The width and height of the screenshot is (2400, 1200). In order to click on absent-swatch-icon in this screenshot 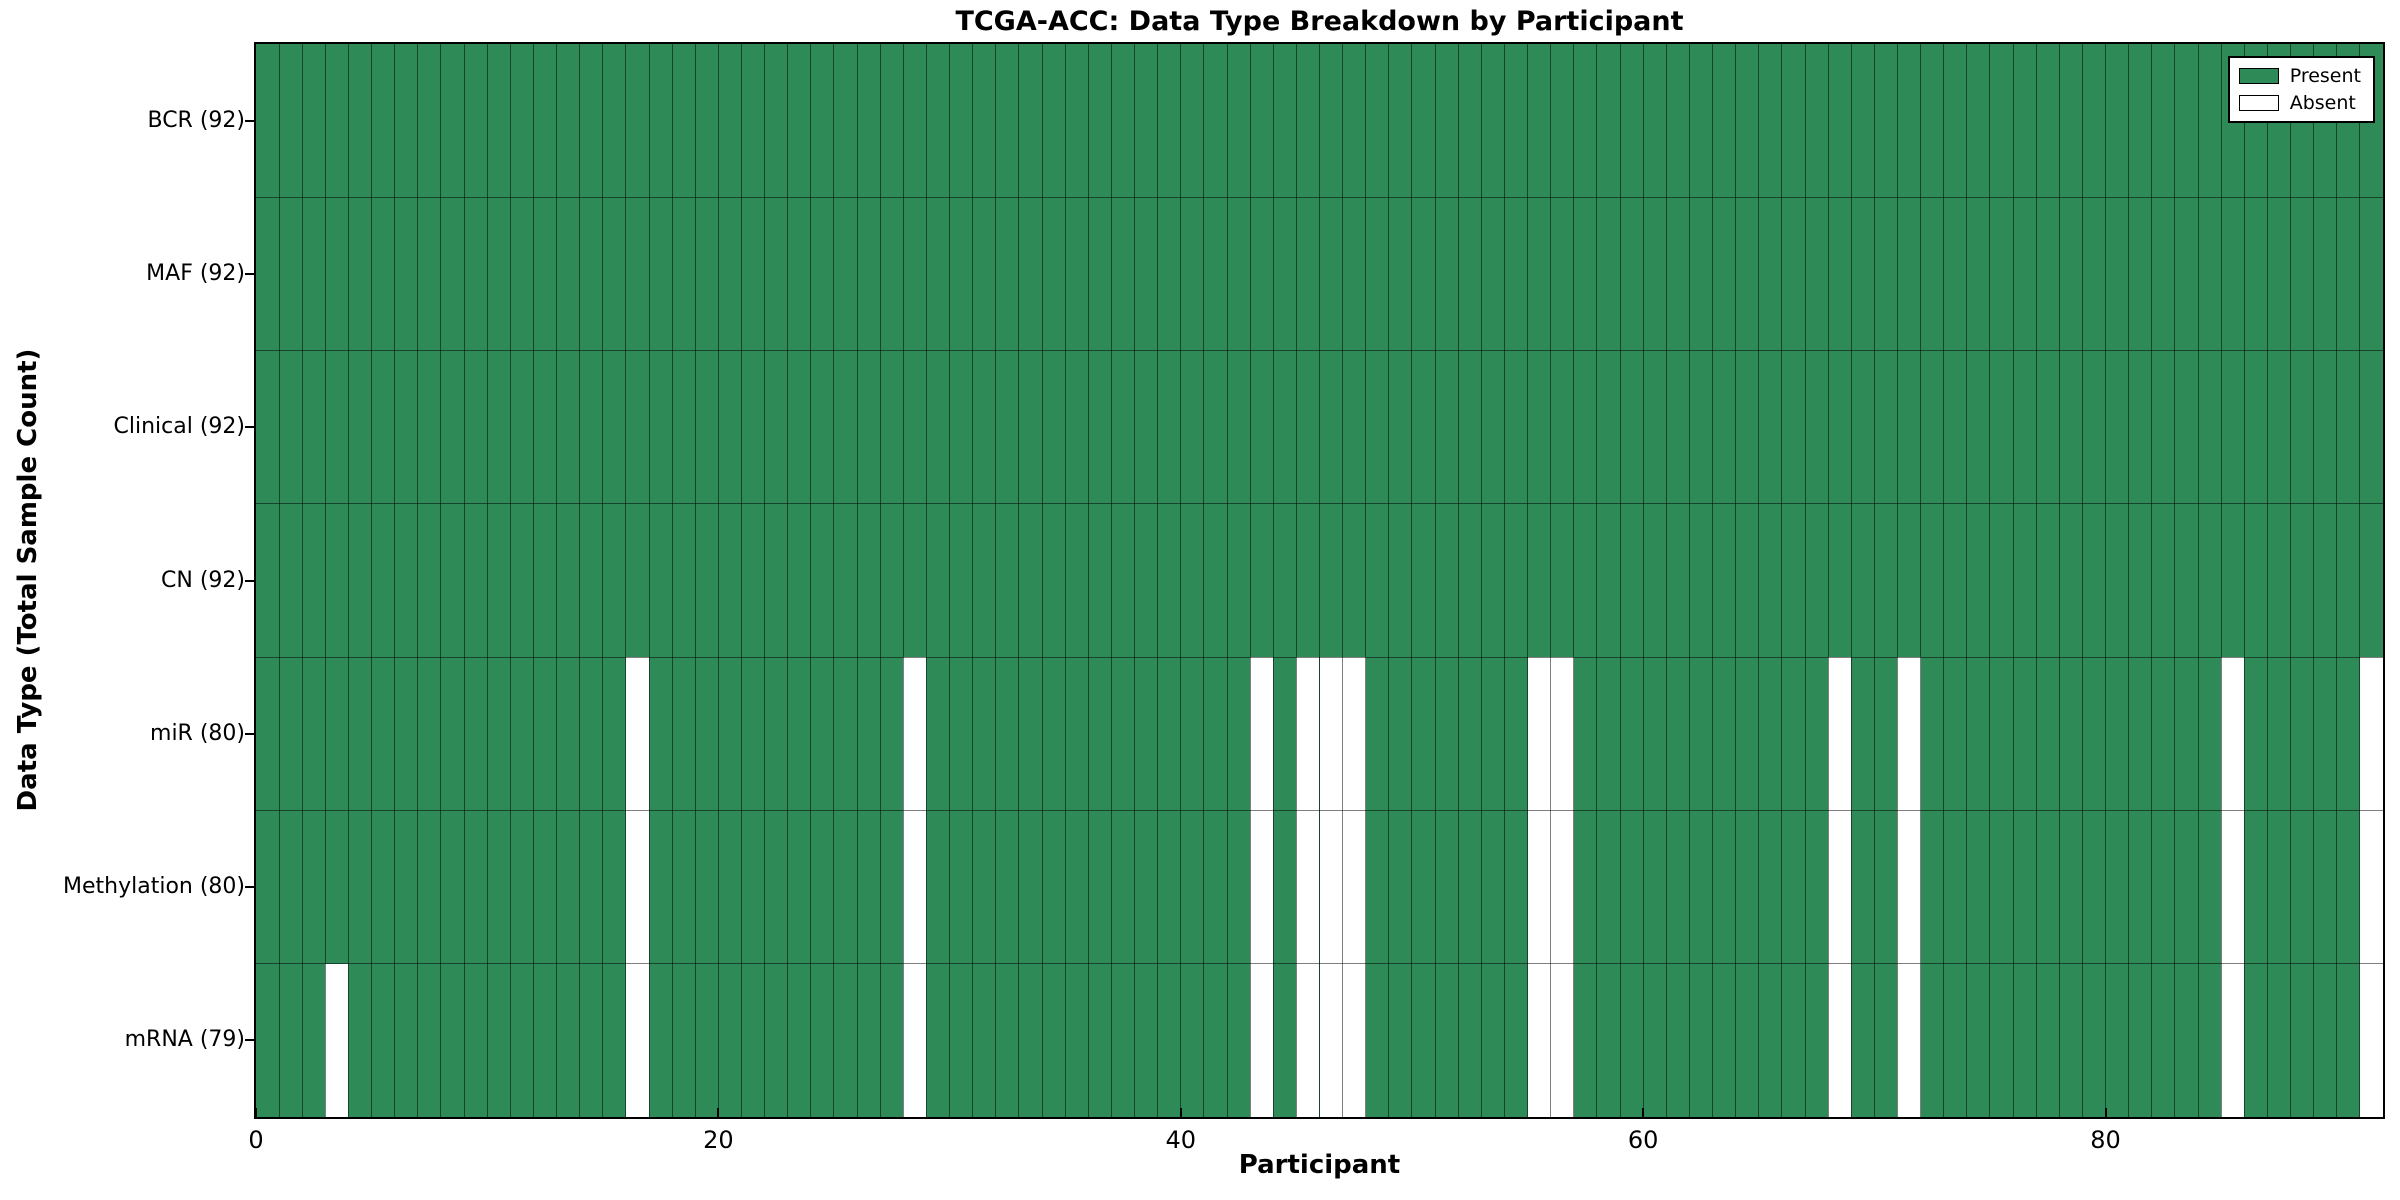, I will do `click(2258, 103)`.